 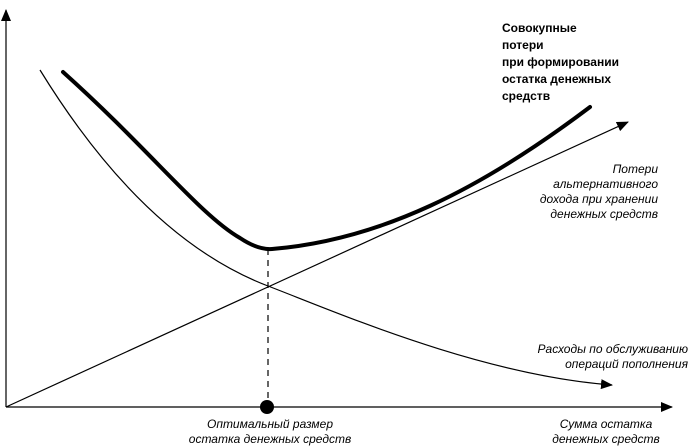 I want to click on x-axis-label: Сумма остатка денежных средств, so click(x=606, y=432).